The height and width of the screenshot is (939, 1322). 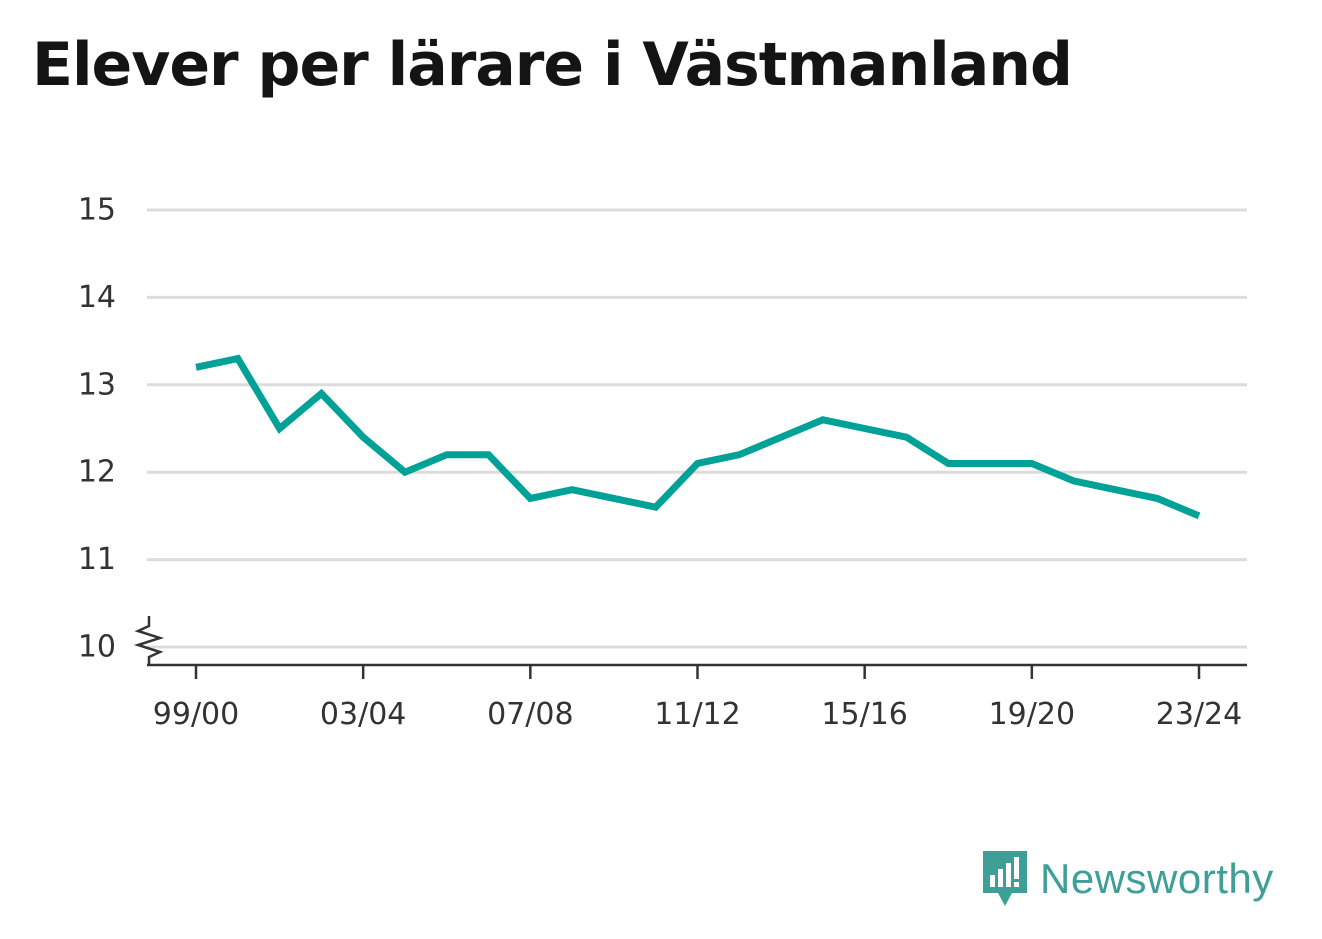 What do you see at coordinates (1032, 714) in the screenshot?
I see `x-tick-label-19/20: 19/20` at bounding box center [1032, 714].